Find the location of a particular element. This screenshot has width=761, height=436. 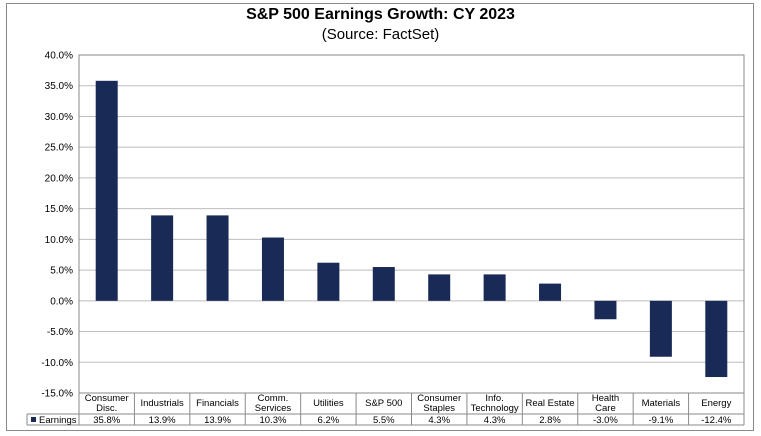

legend-key is located at coordinates (33, 419).